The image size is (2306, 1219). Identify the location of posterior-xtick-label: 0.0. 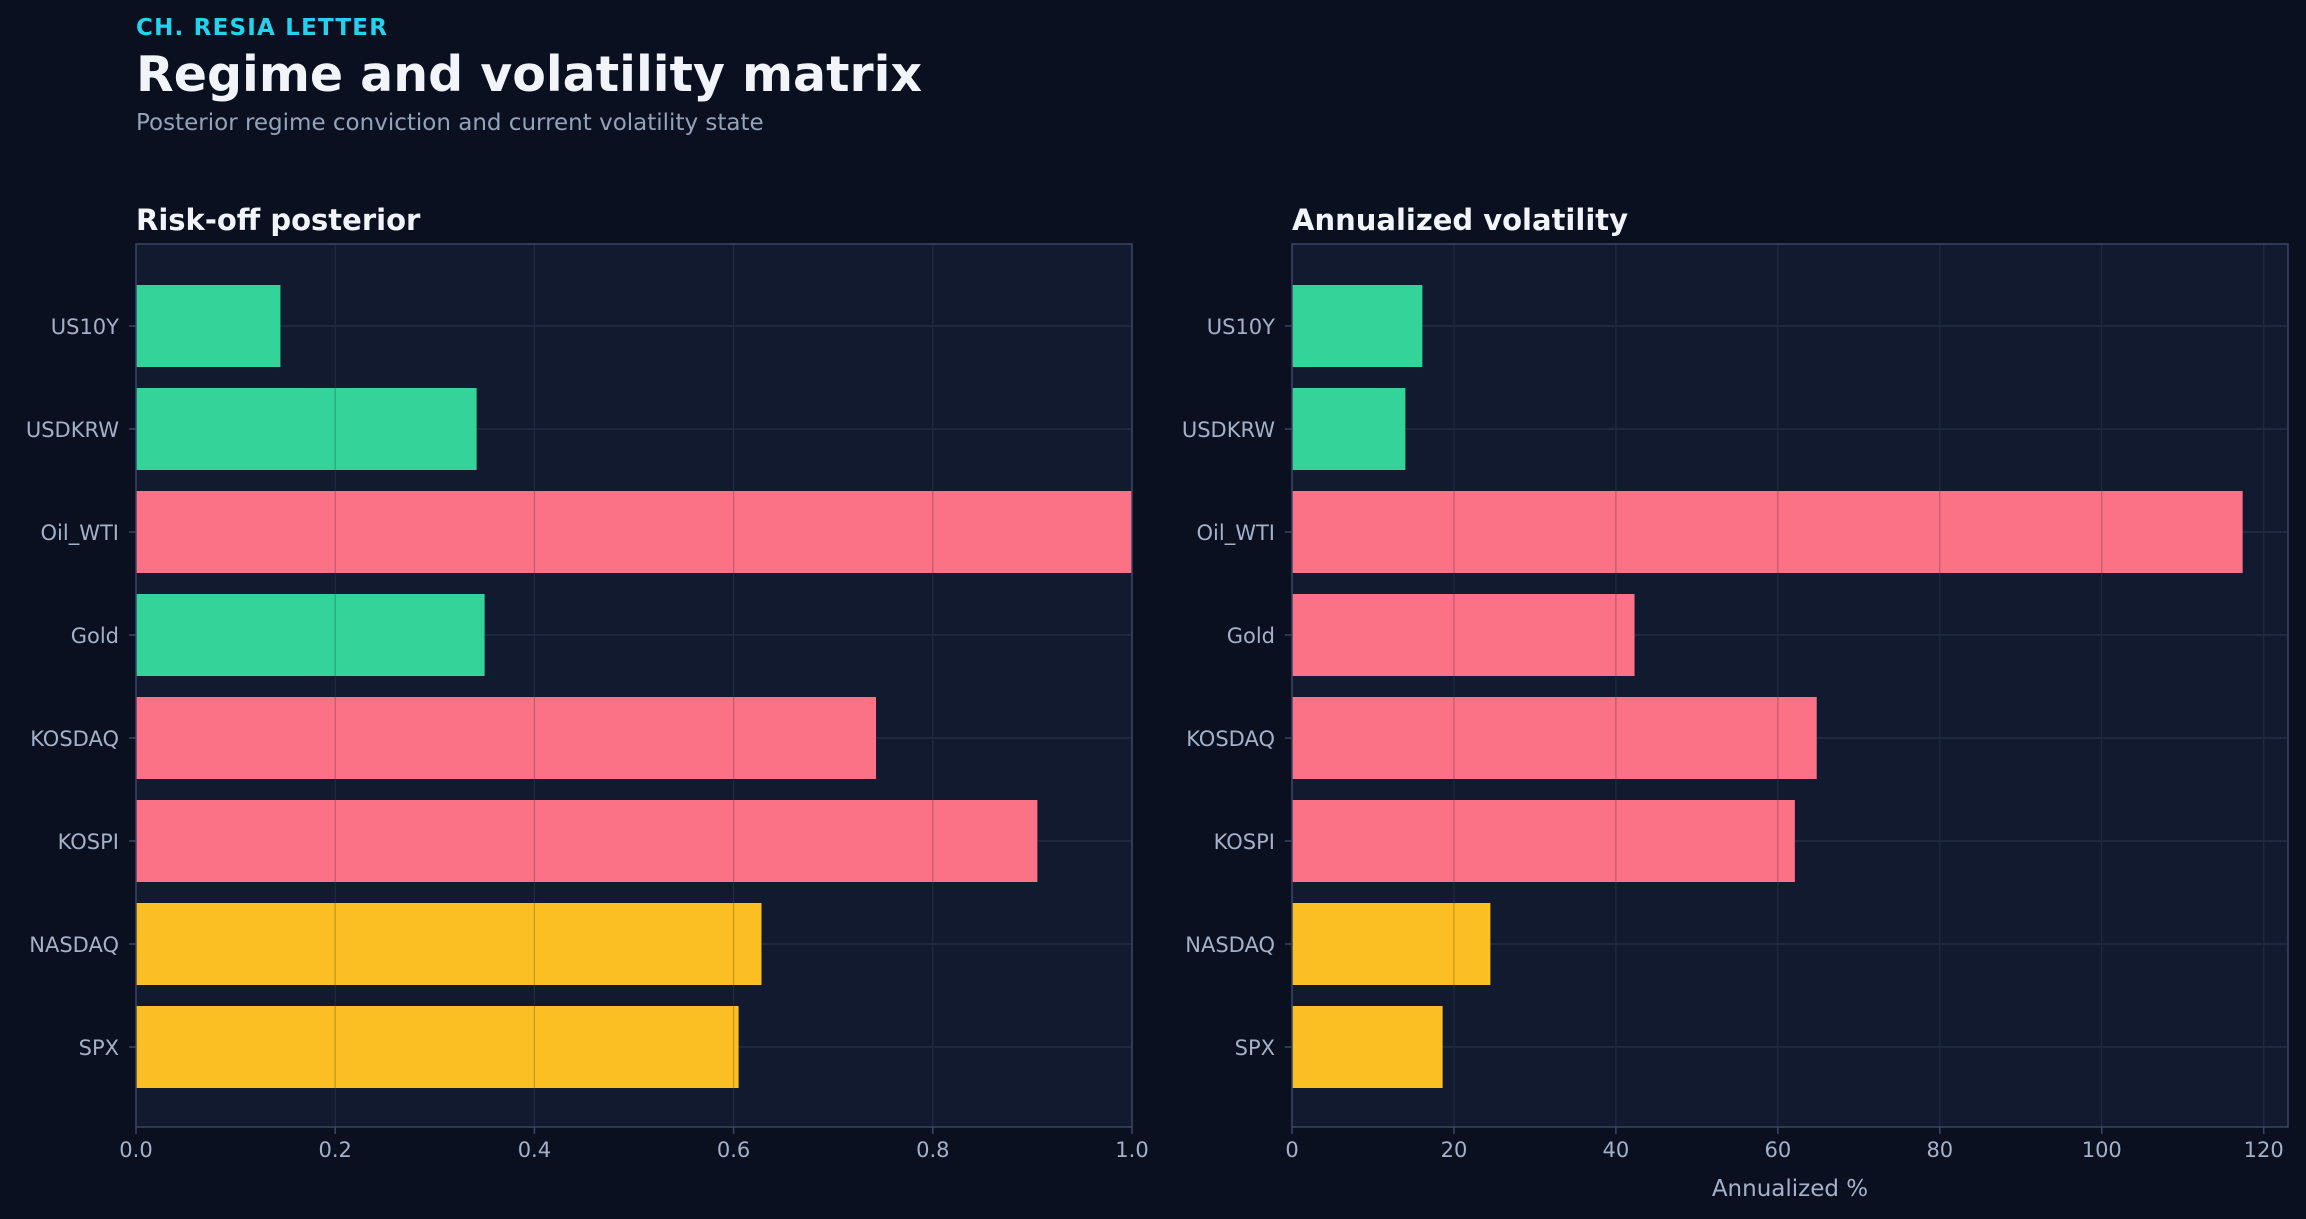
(135, 1150).